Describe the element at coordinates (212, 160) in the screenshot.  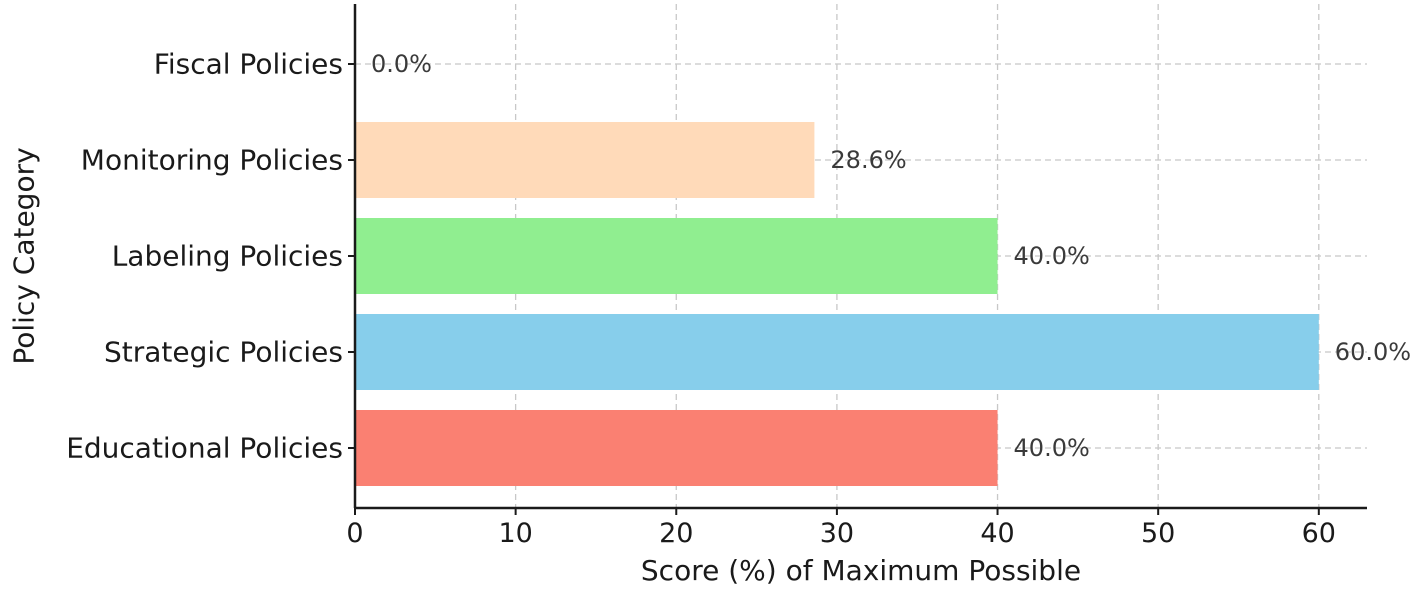
I see `category-label: Monitoring Policies` at that location.